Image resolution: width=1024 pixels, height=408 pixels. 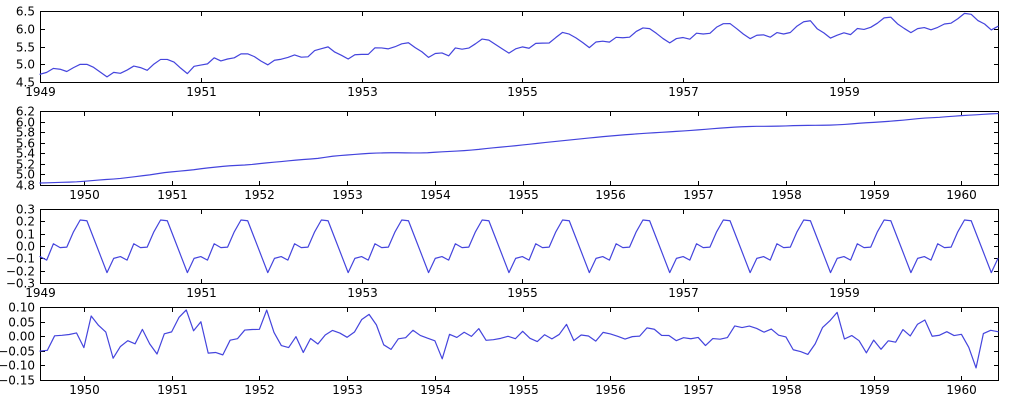 I want to click on trend-y-tick-label: 5.0, so click(x=25, y=175).